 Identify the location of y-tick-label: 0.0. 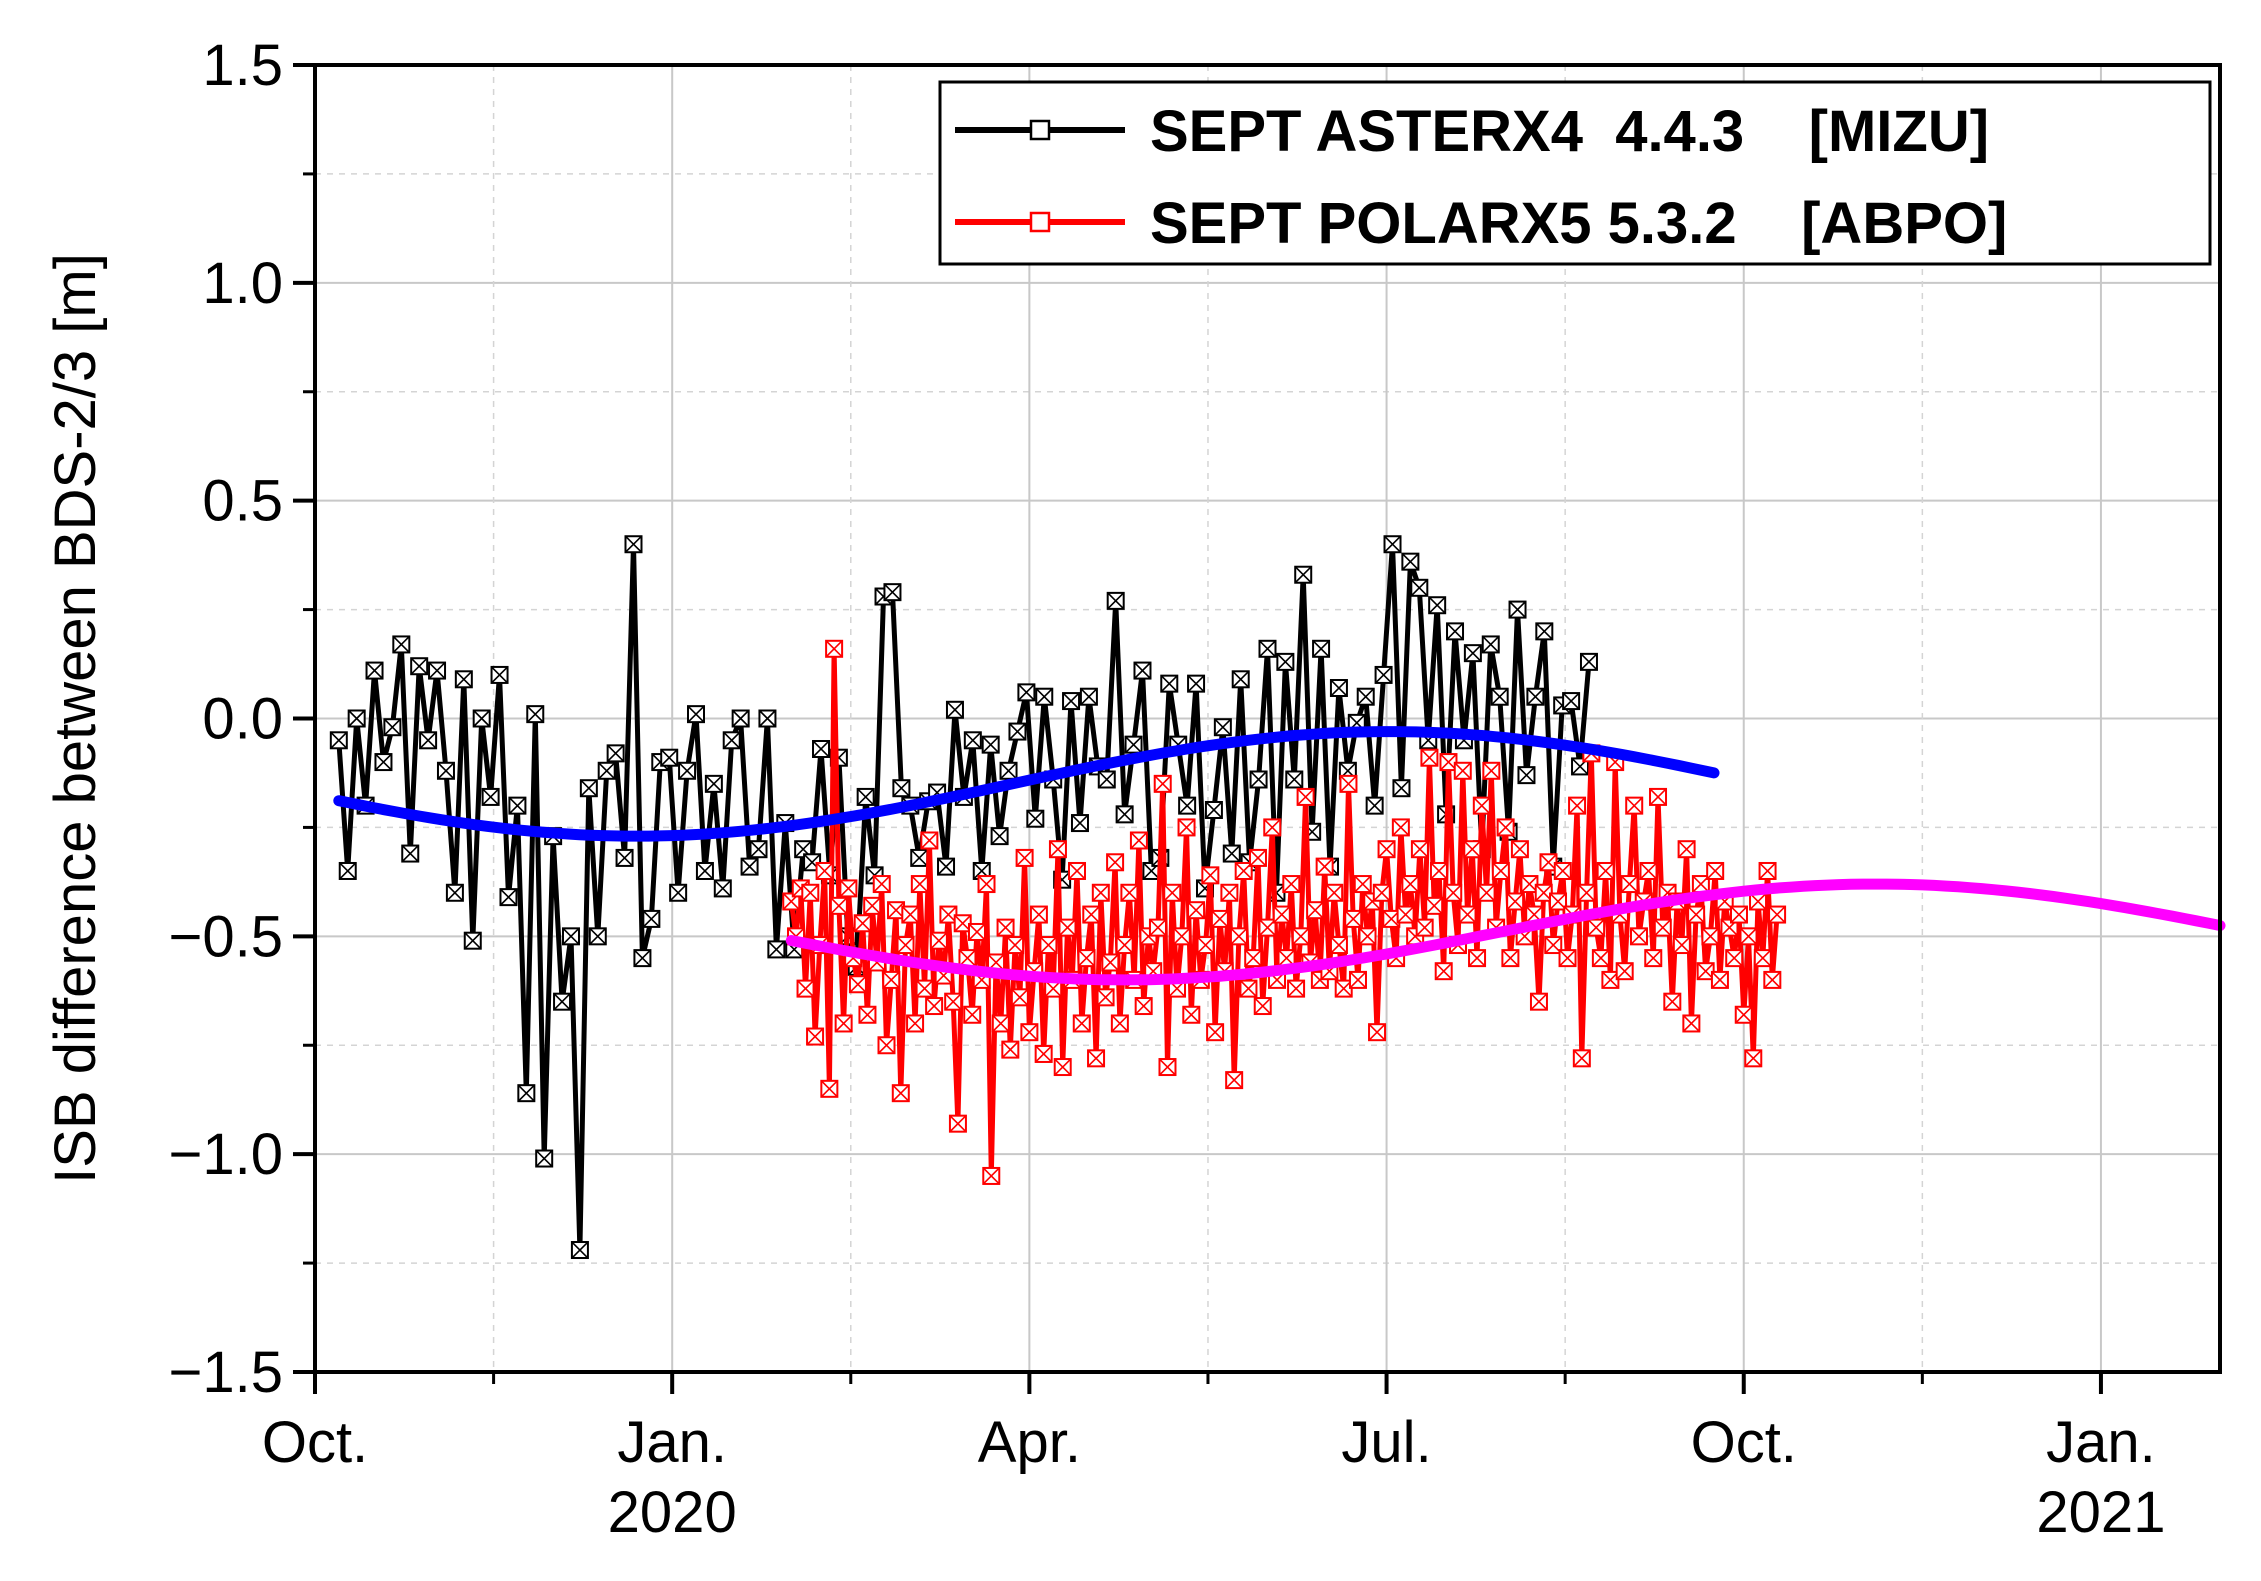
(242, 719).